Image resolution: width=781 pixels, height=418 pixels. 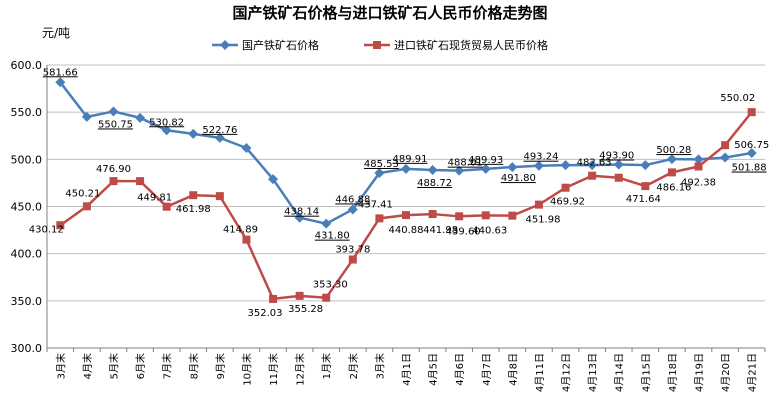 What do you see at coordinates (60, 366) in the screenshot?
I see `x-tick-label: 3月末` at bounding box center [60, 366].